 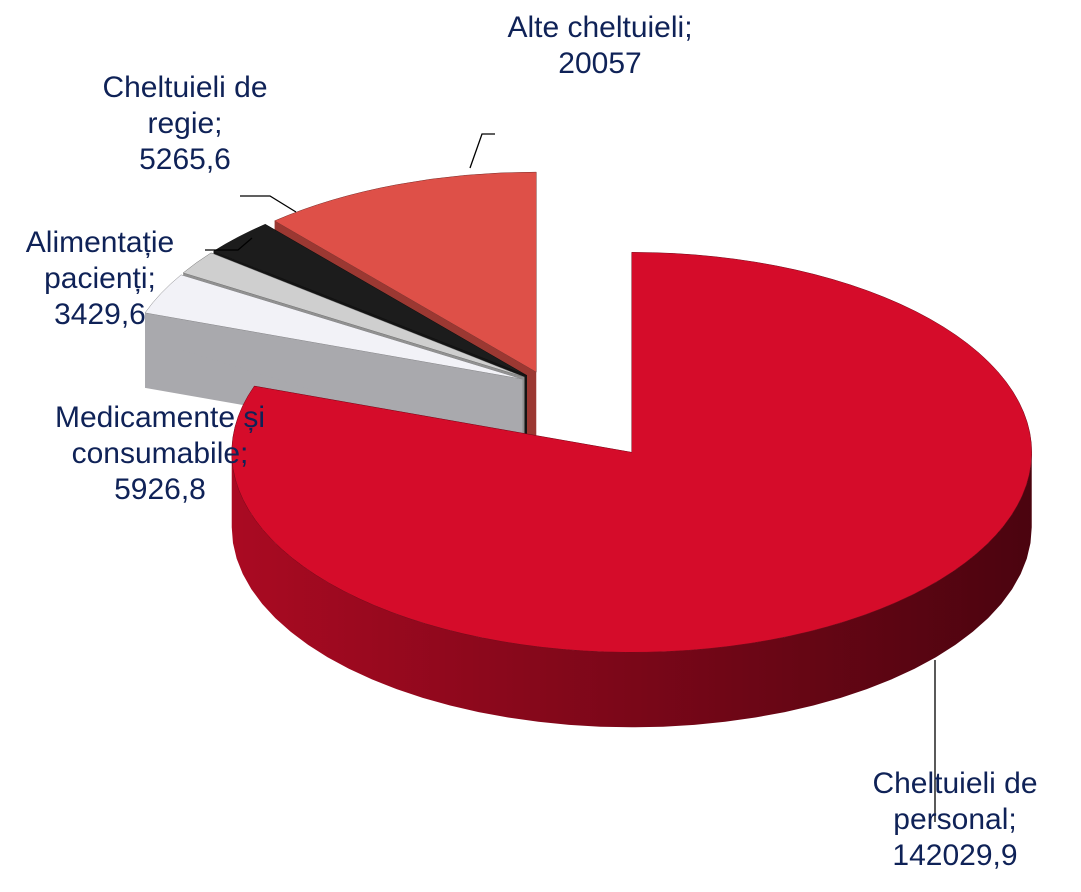 I want to click on data-label: Cheltuieli de regie; 5265,6, so click(x=185, y=124).